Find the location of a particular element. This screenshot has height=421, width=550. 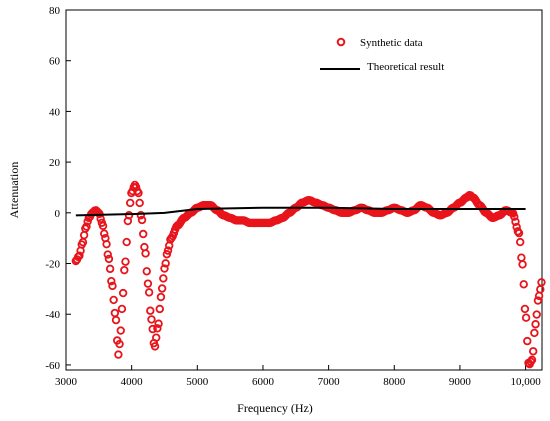

y-tick-label: 20 is located at coordinates (55, 163).